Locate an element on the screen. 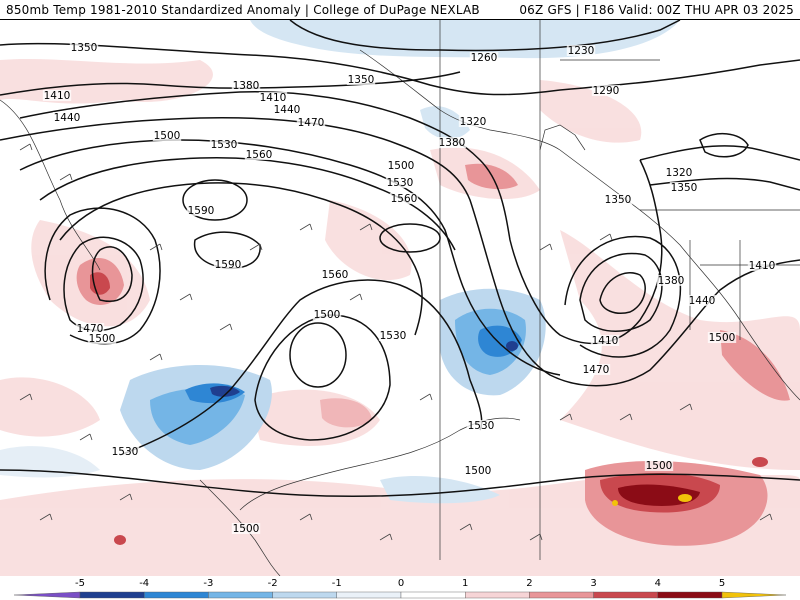 The image size is (800, 600). colorbar-tick-label: 1 is located at coordinates (465, 583).